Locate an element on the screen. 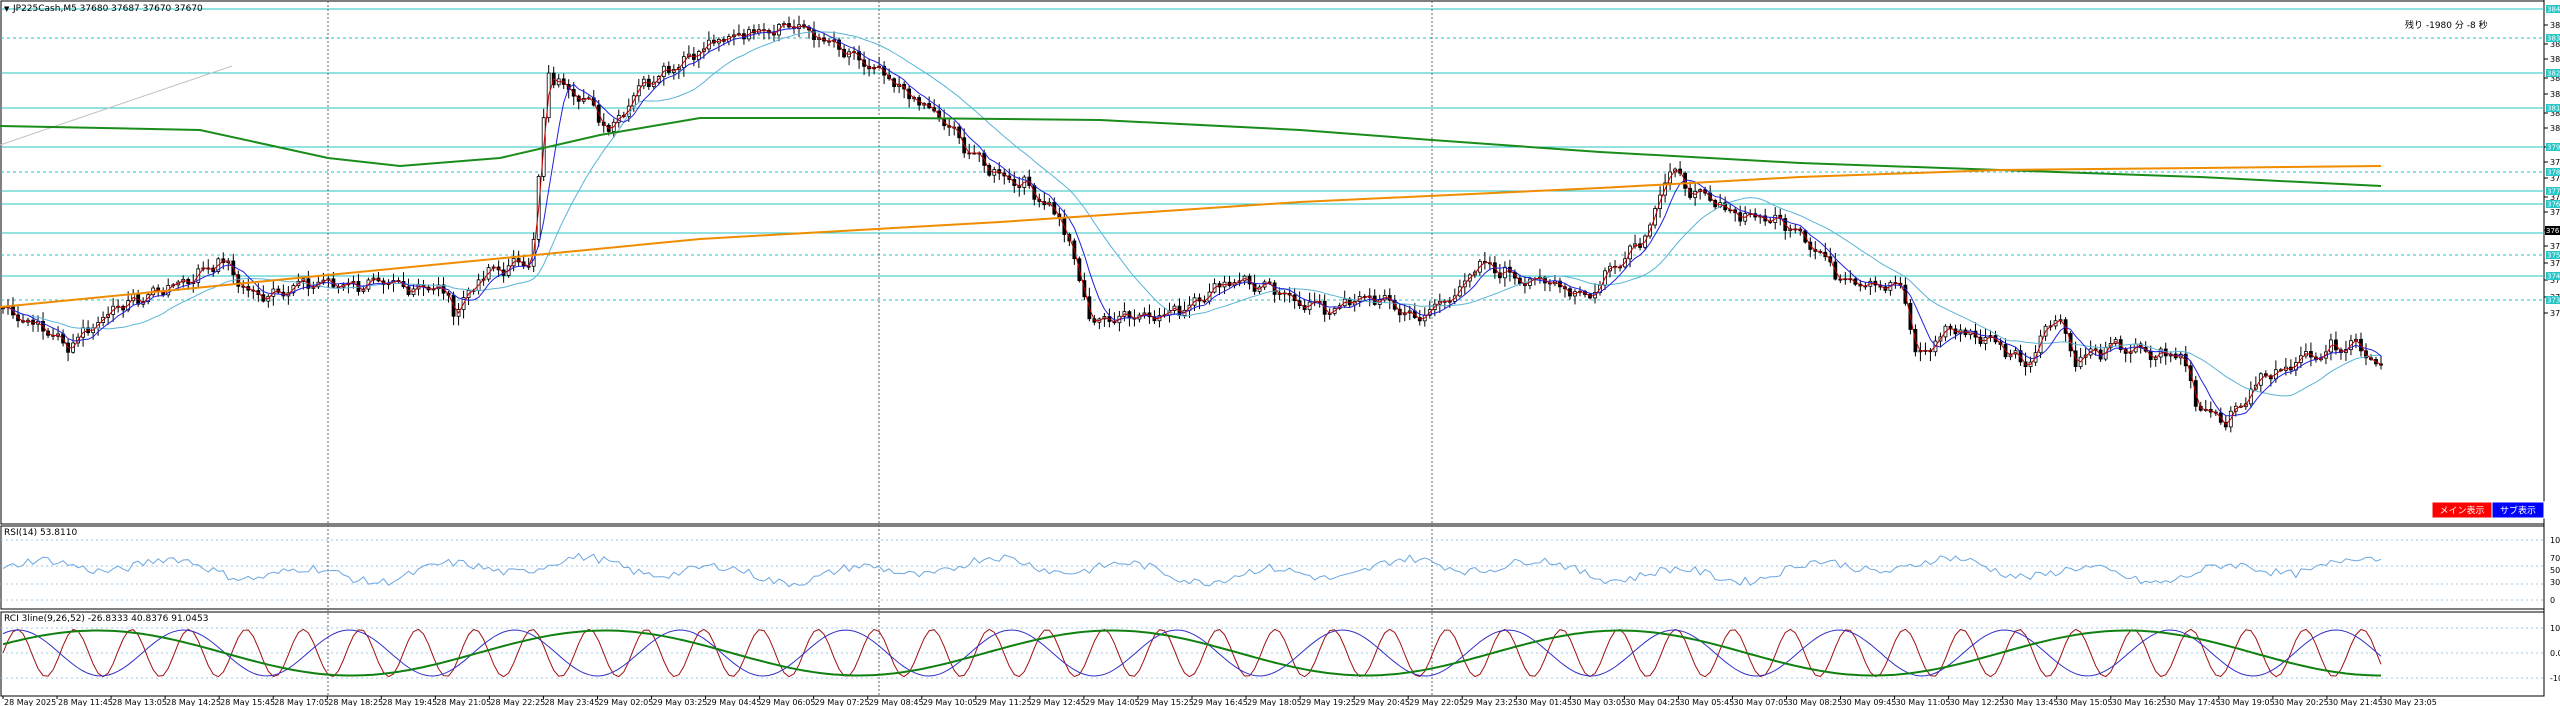 The width and height of the screenshot is (2560, 706). time-tick-label: 30 May 13:45 is located at coordinates (2031, 702).